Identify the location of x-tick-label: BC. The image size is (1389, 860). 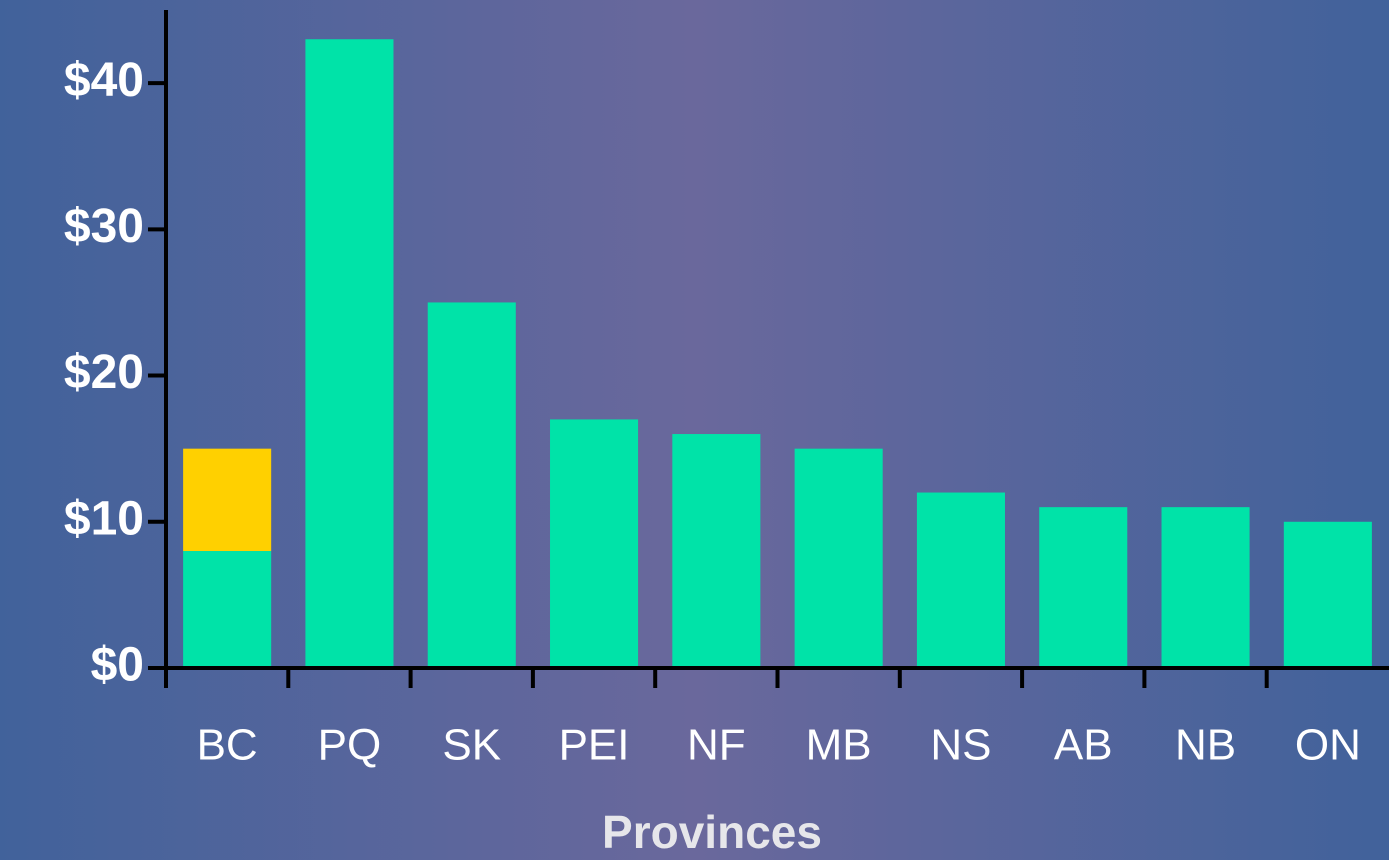
(227, 745).